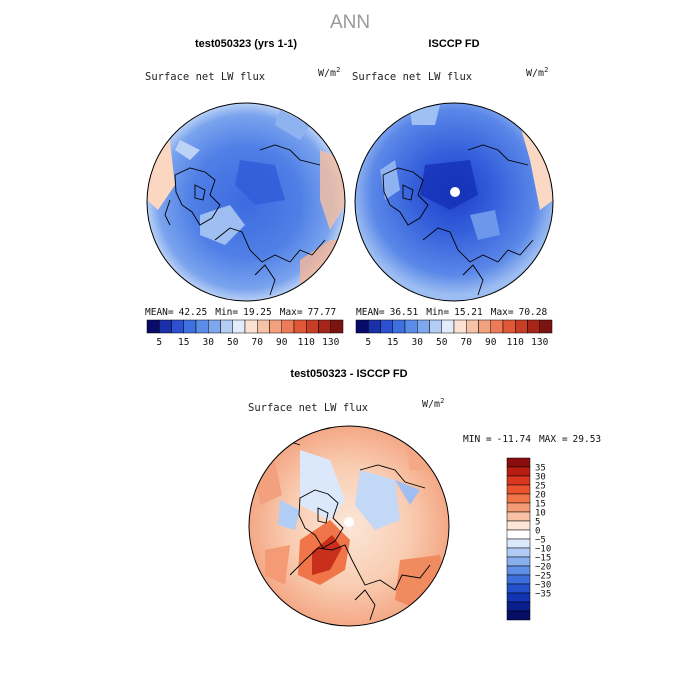  Describe the element at coordinates (540, 496) in the screenshot. I see `colorbar-tick-label: 20` at that location.